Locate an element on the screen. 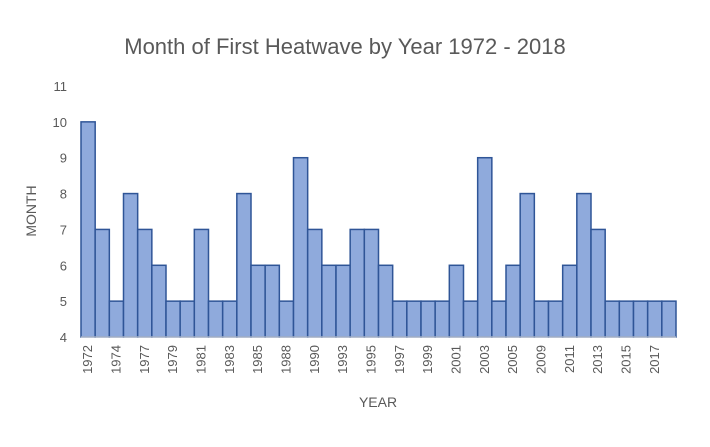  bar-1989 is located at coordinates (300, 247).